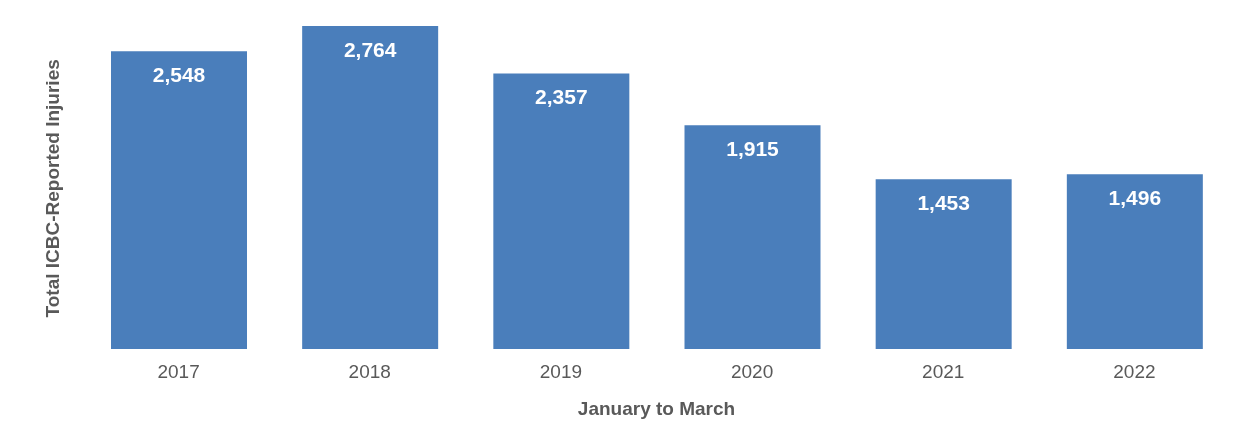 Image resolution: width=1254 pixels, height=429 pixels. What do you see at coordinates (1134, 372) in the screenshot?
I see `x-tick-label: 2022` at bounding box center [1134, 372].